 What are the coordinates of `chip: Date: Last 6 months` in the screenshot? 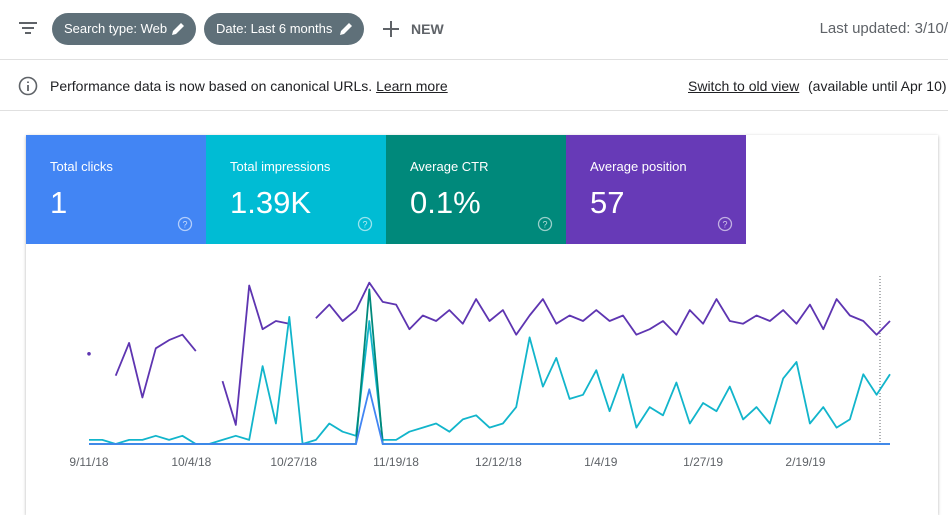 It's located at (284, 29).